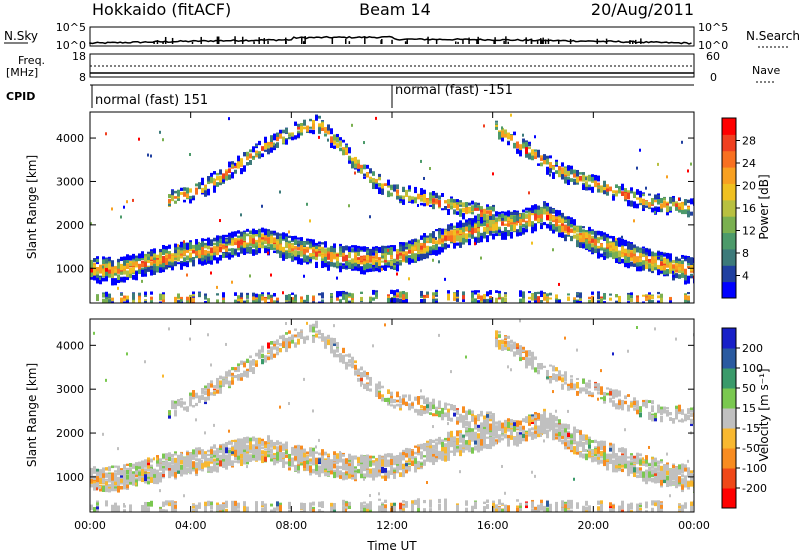  What do you see at coordinates (405, 42) in the screenshot?
I see `nsky-spike` at bounding box center [405, 42].